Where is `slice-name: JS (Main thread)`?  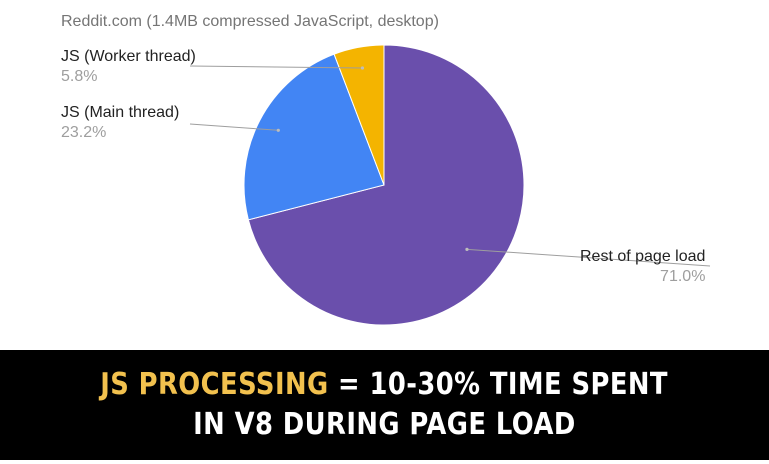 slice-name: JS (Main thread) is located at coordinates (120, 112).